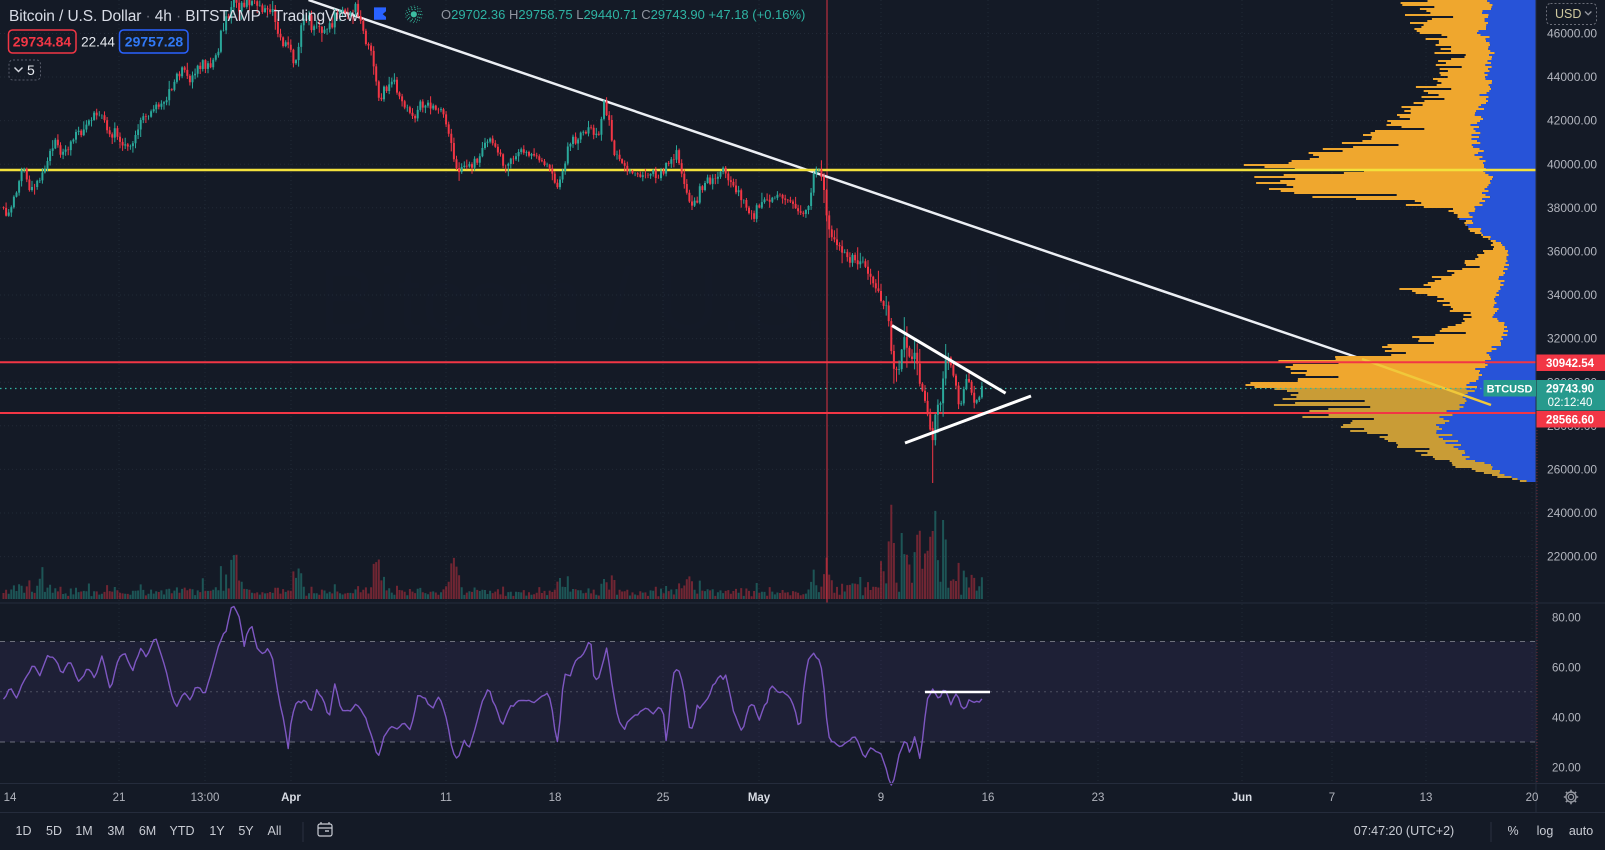 Image resolution: width=1605 pixels, height=850 pixels. Describe the element at coordinates (147, 831) in the screenshot. I see `svg-text: 6M` at that location.